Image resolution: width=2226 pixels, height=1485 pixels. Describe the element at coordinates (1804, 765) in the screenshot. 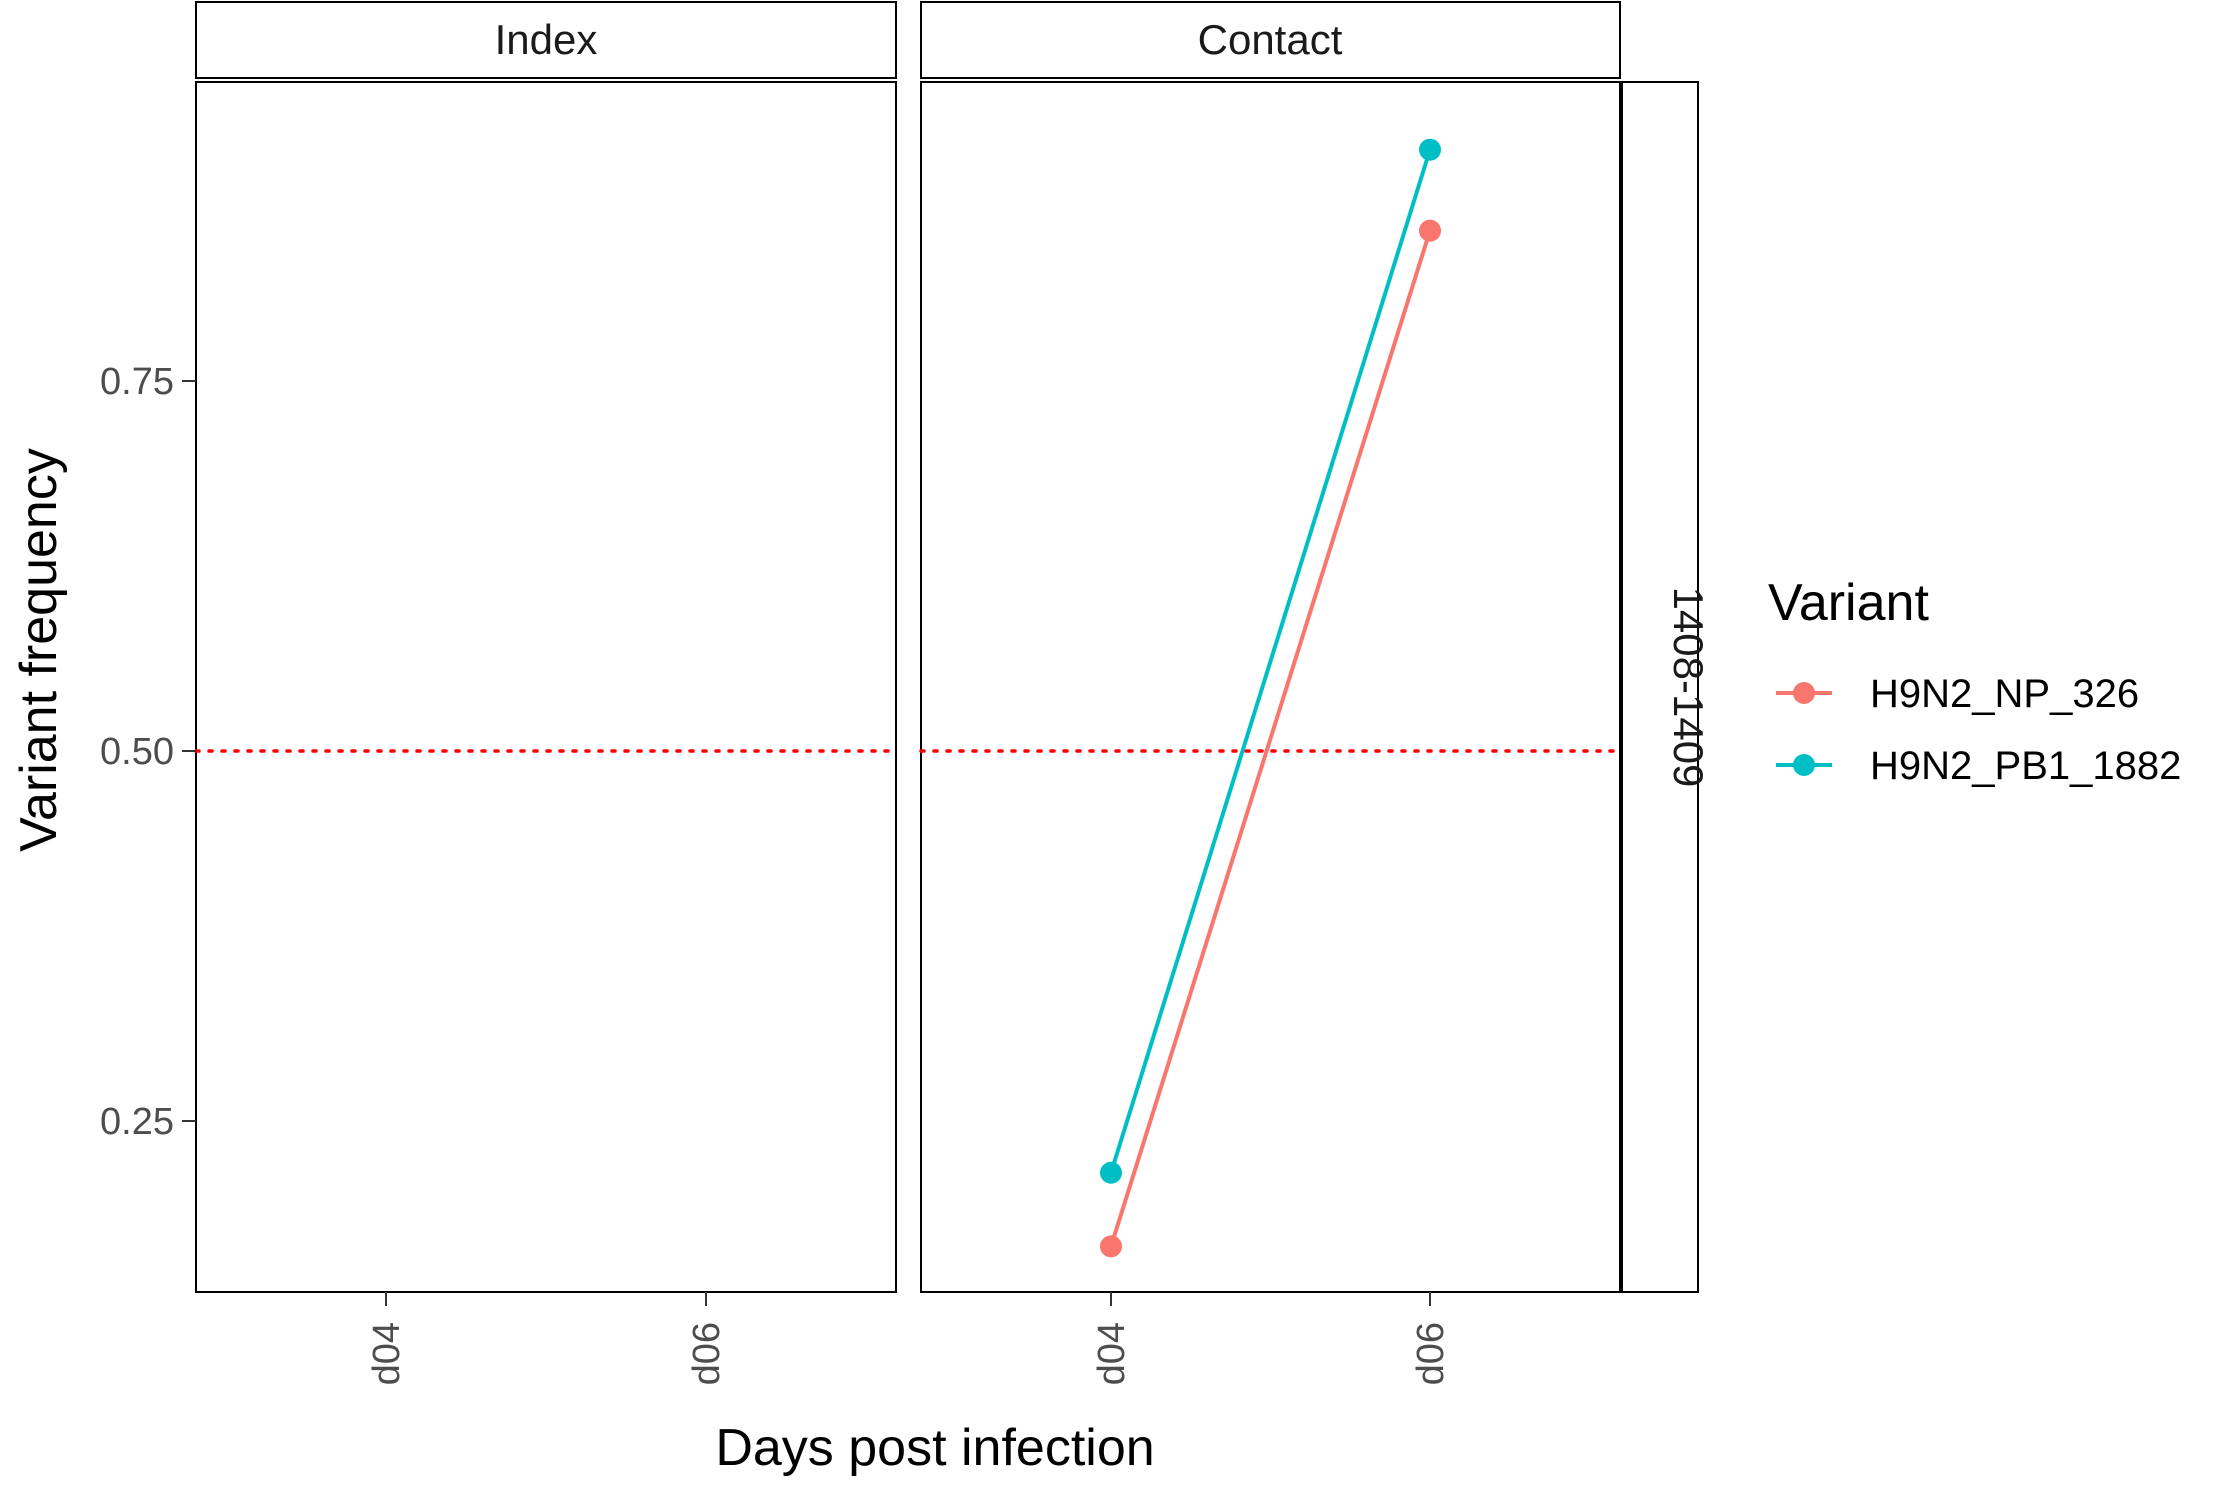

I see `legend-key-point-pb11882` at that location.